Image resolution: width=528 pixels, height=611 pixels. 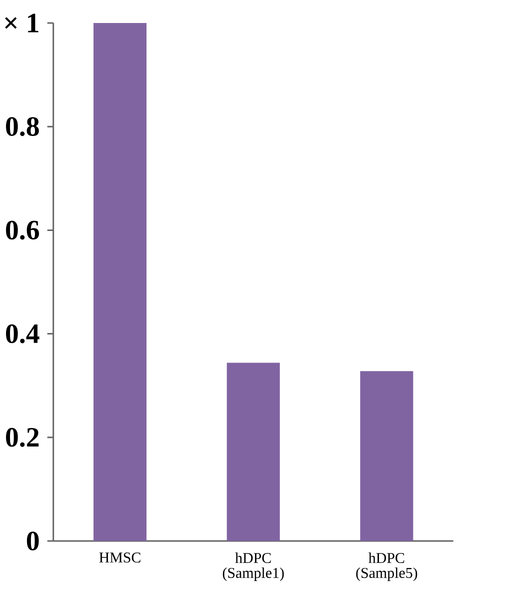 I want to click on x-tick-label: hDPC (Sample1), so click(x=253, y=567).